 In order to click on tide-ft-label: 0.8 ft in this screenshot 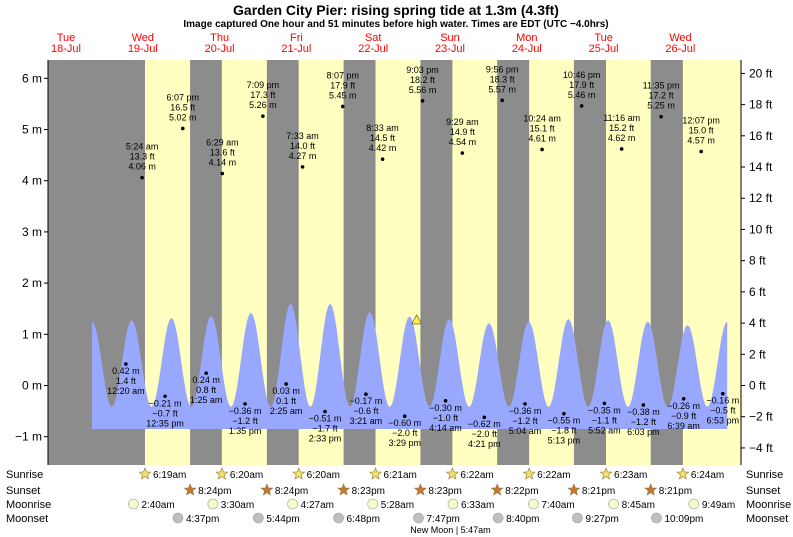, I will do `click(206, 390)`.